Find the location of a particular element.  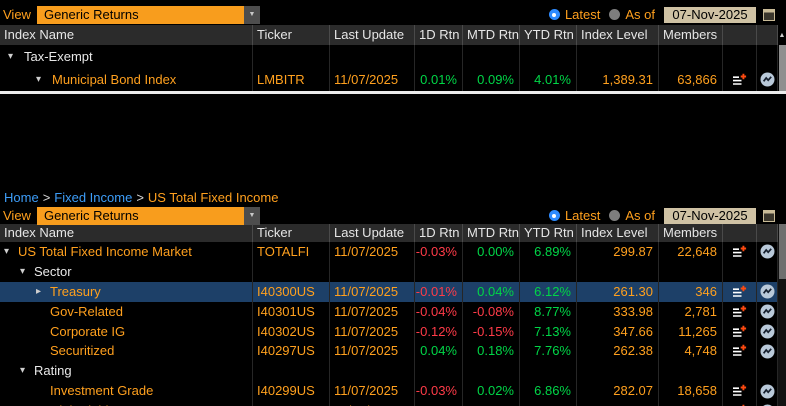

tree-collapsed-icon: ▸ is located at coordinates (39, 291).